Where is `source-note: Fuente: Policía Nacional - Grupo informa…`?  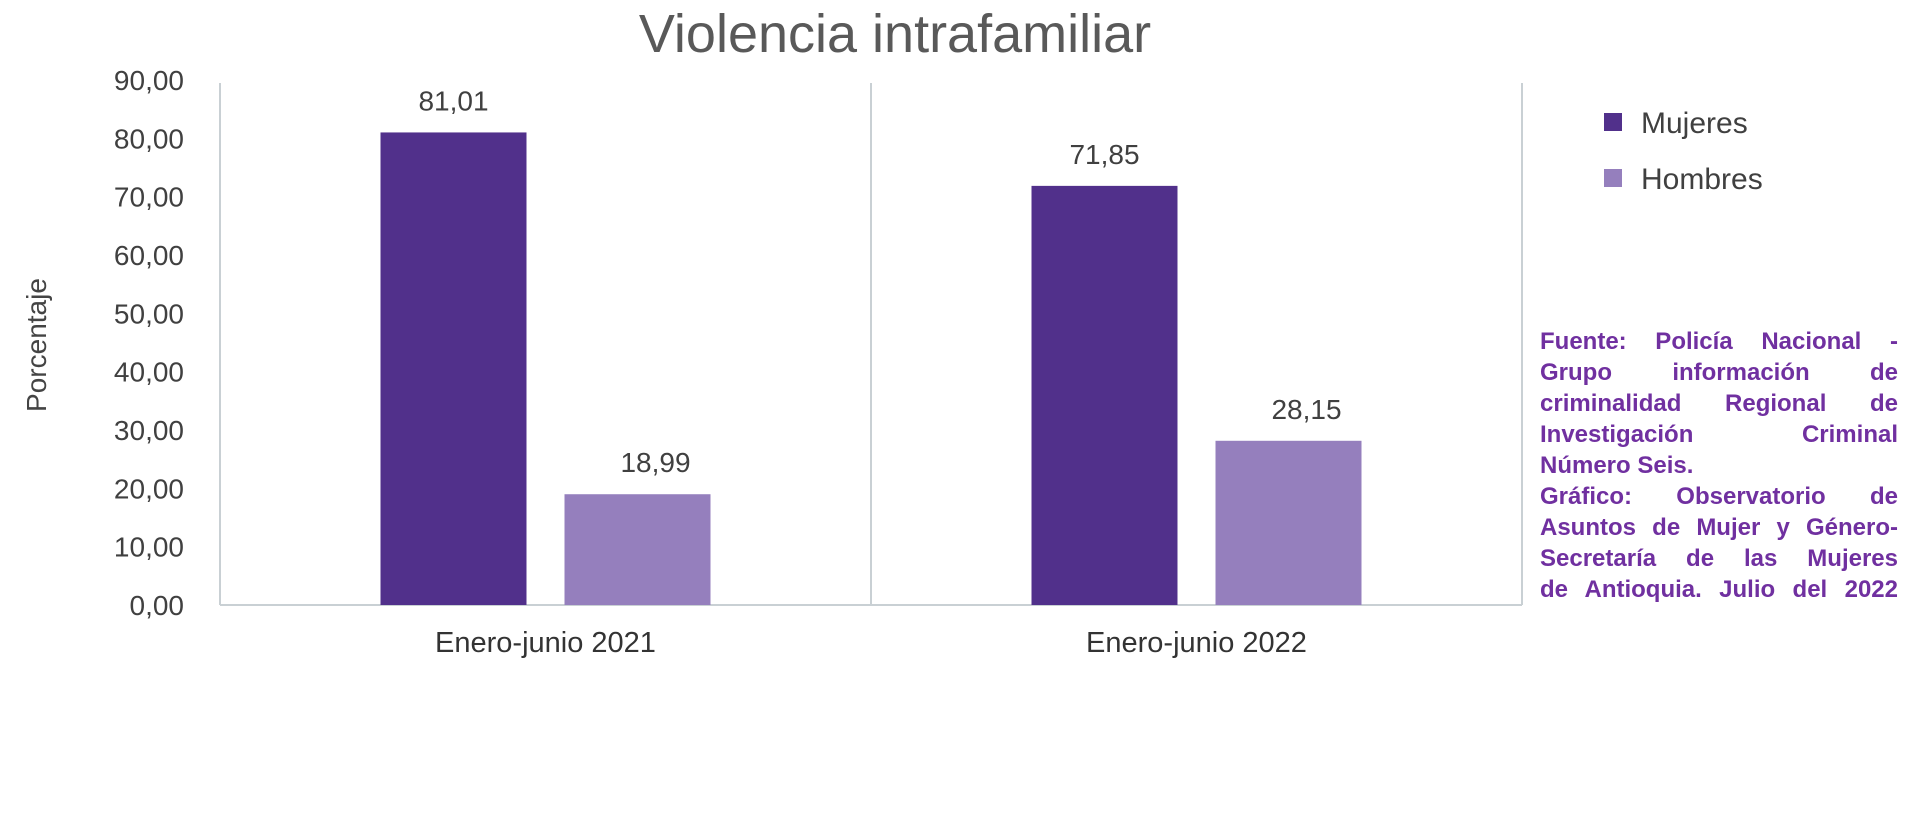 source-note: Fuente: Policía Nacional - Grupo informa… is located at coordinates (1719, 465).